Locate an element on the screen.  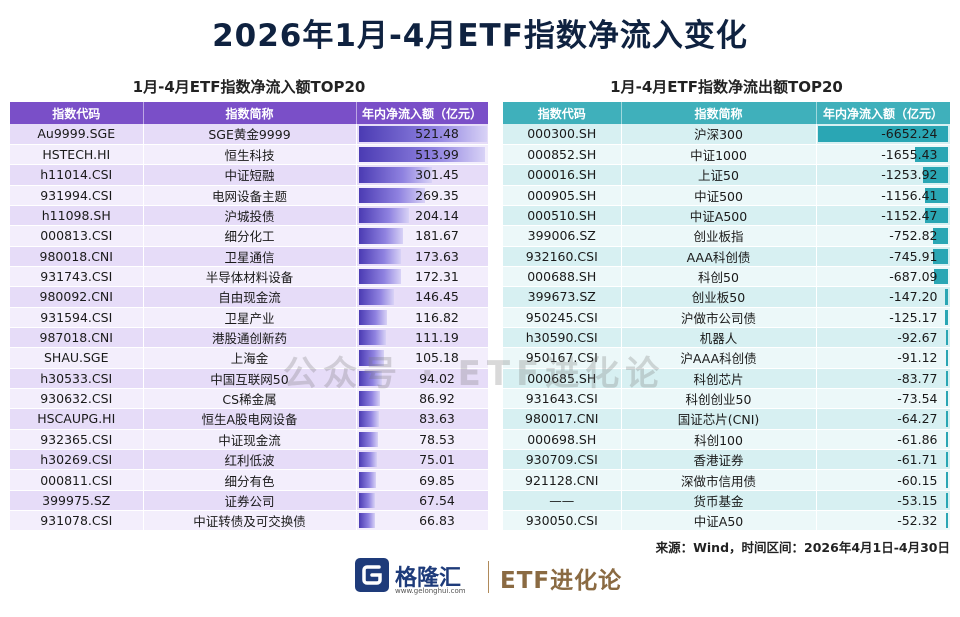
net-flow-value: -61.71 is located at coordinates (917, 460).